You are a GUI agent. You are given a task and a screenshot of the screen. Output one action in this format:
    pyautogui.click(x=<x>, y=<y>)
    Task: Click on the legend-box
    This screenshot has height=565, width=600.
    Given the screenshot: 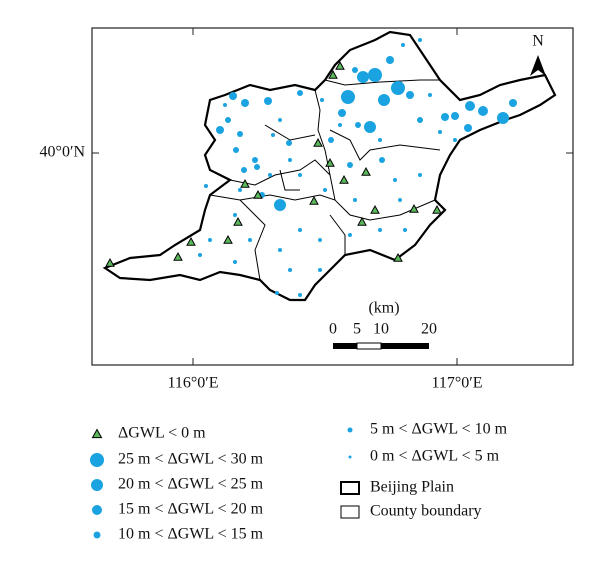 What is the action you would take?
    pyautogui.click(x=350, y=488)
    